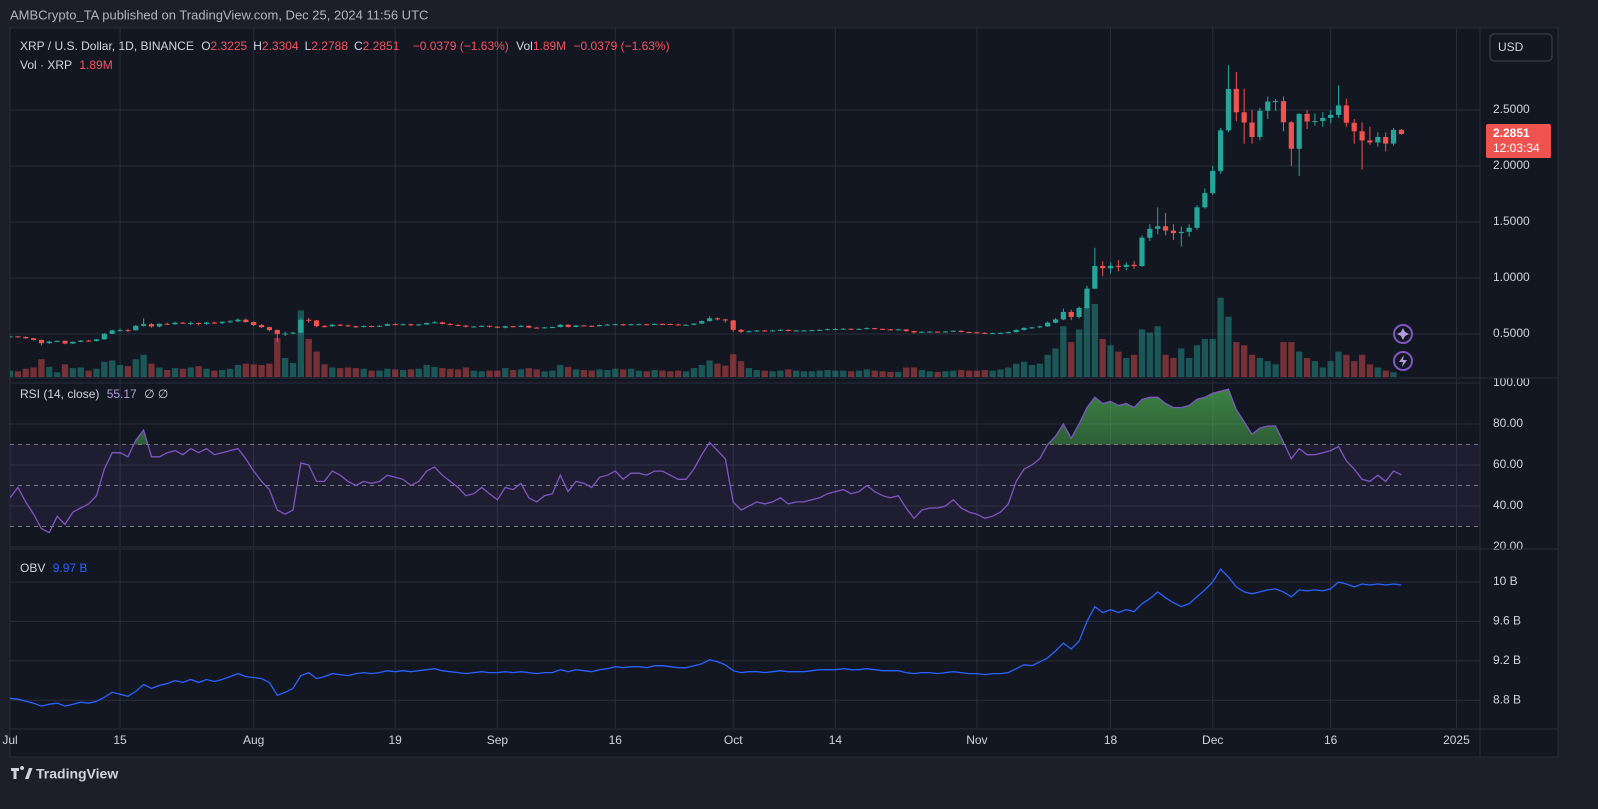 Image resolution: width=1598 pixels, height=809 pixels. What do you see at coordinates (1516, 148) in the screenshot?
I see `countdown-label: 12:03:34` at bounding box center [1516, 148].